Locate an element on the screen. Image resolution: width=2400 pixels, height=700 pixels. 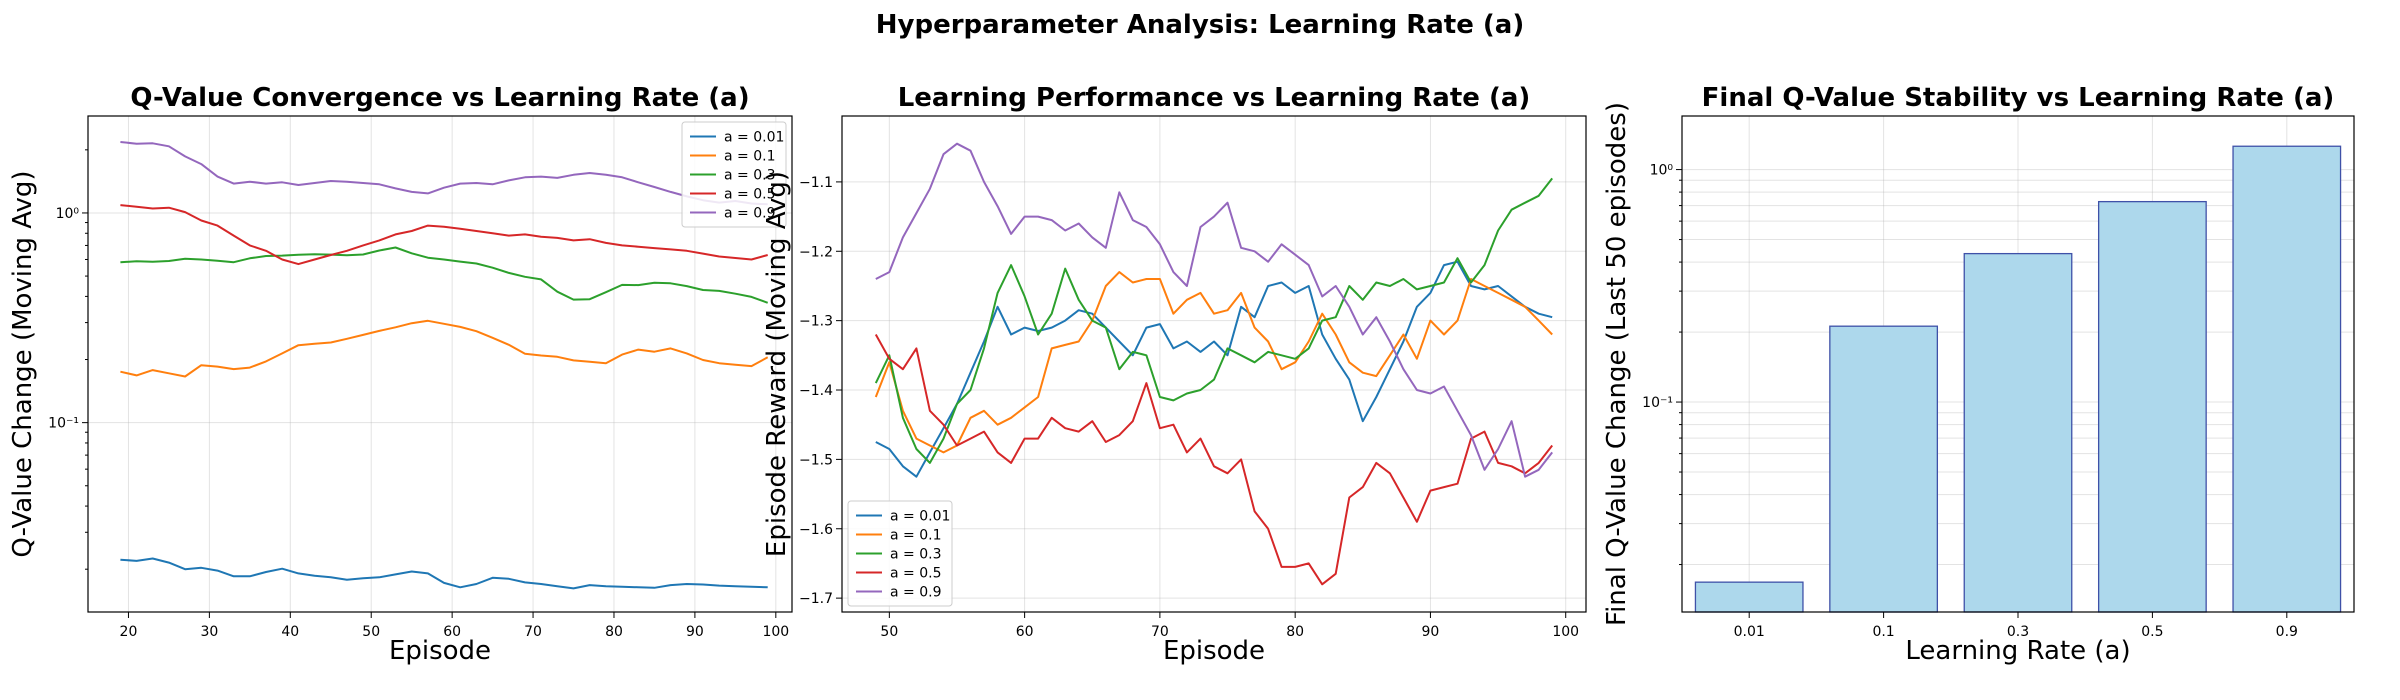
y-tick-label: −1.3 is located at coordinates (816, 322).